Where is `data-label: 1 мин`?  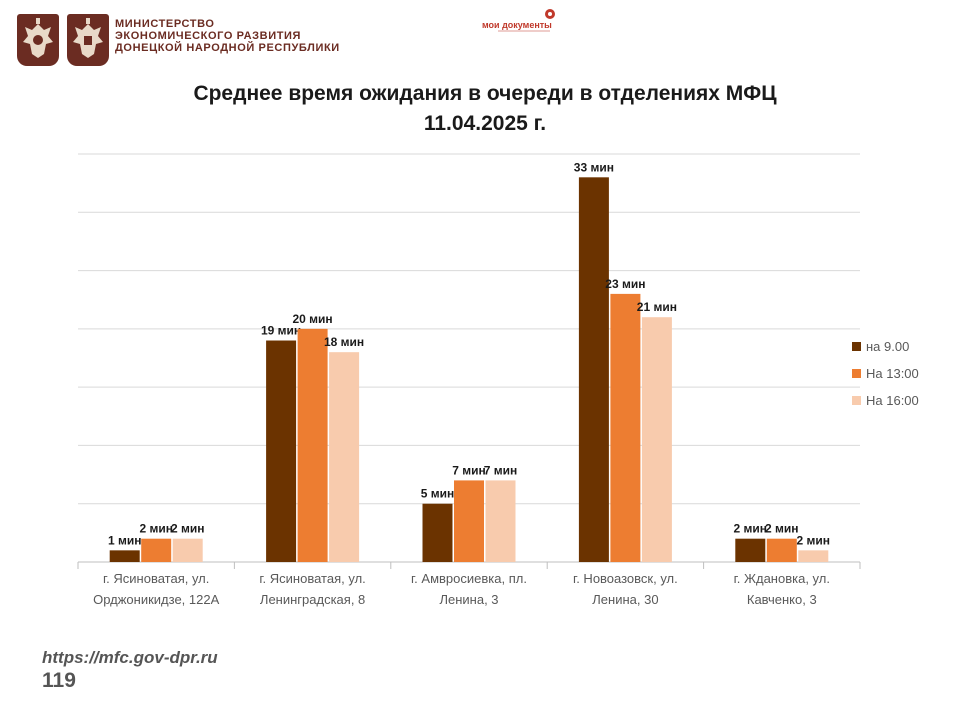
data-label: 1 мин is located at coordinates (125, 540).